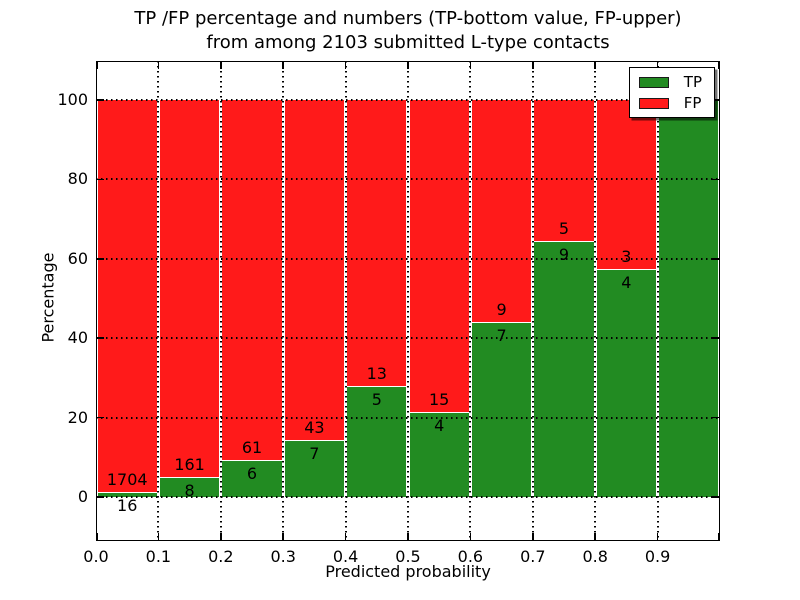  What do you see at coordinates (345, 556) in the screenshot?
I see `x-tick-label: 0.4` at bounding box center [345, 556].